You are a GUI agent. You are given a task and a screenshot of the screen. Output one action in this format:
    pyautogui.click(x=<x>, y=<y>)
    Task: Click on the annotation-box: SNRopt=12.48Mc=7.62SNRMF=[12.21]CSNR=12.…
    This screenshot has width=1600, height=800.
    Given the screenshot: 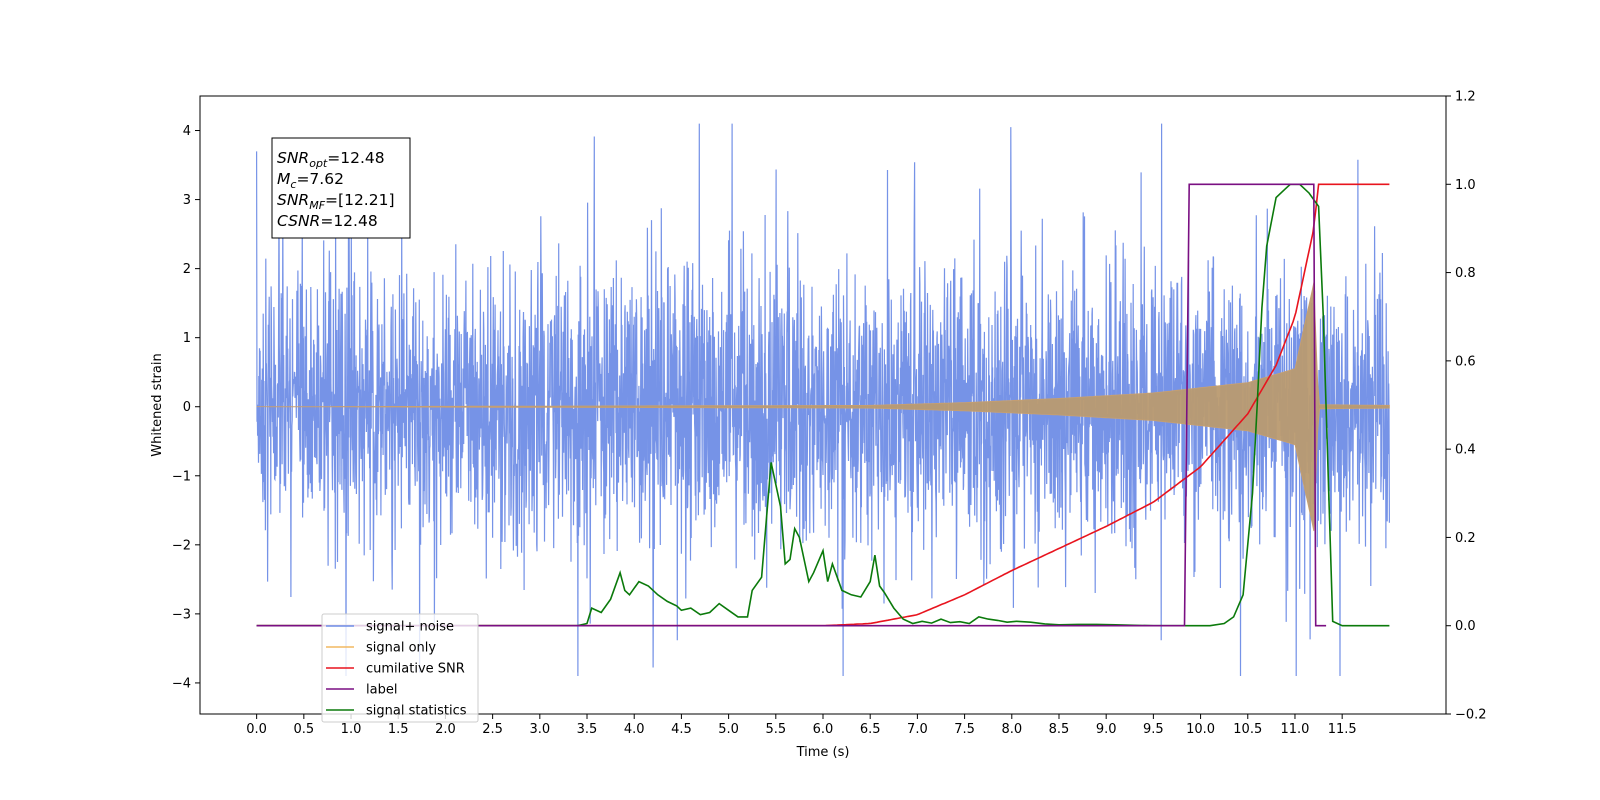 What is the action you would take?
    pyautogui.click(x=341, y=188)
    